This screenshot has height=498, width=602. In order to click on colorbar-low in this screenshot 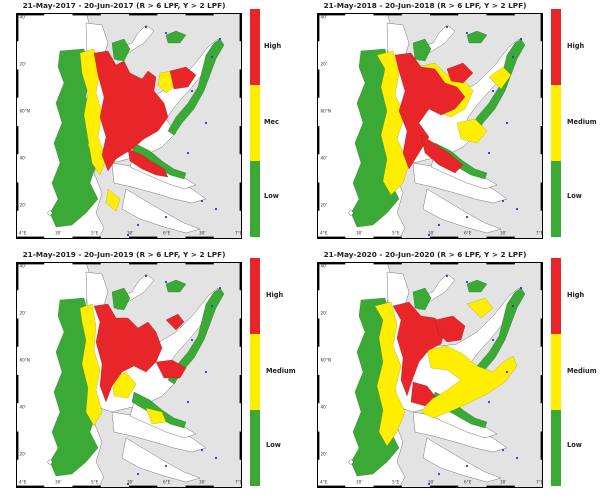, I will do `click(255, 448)`.